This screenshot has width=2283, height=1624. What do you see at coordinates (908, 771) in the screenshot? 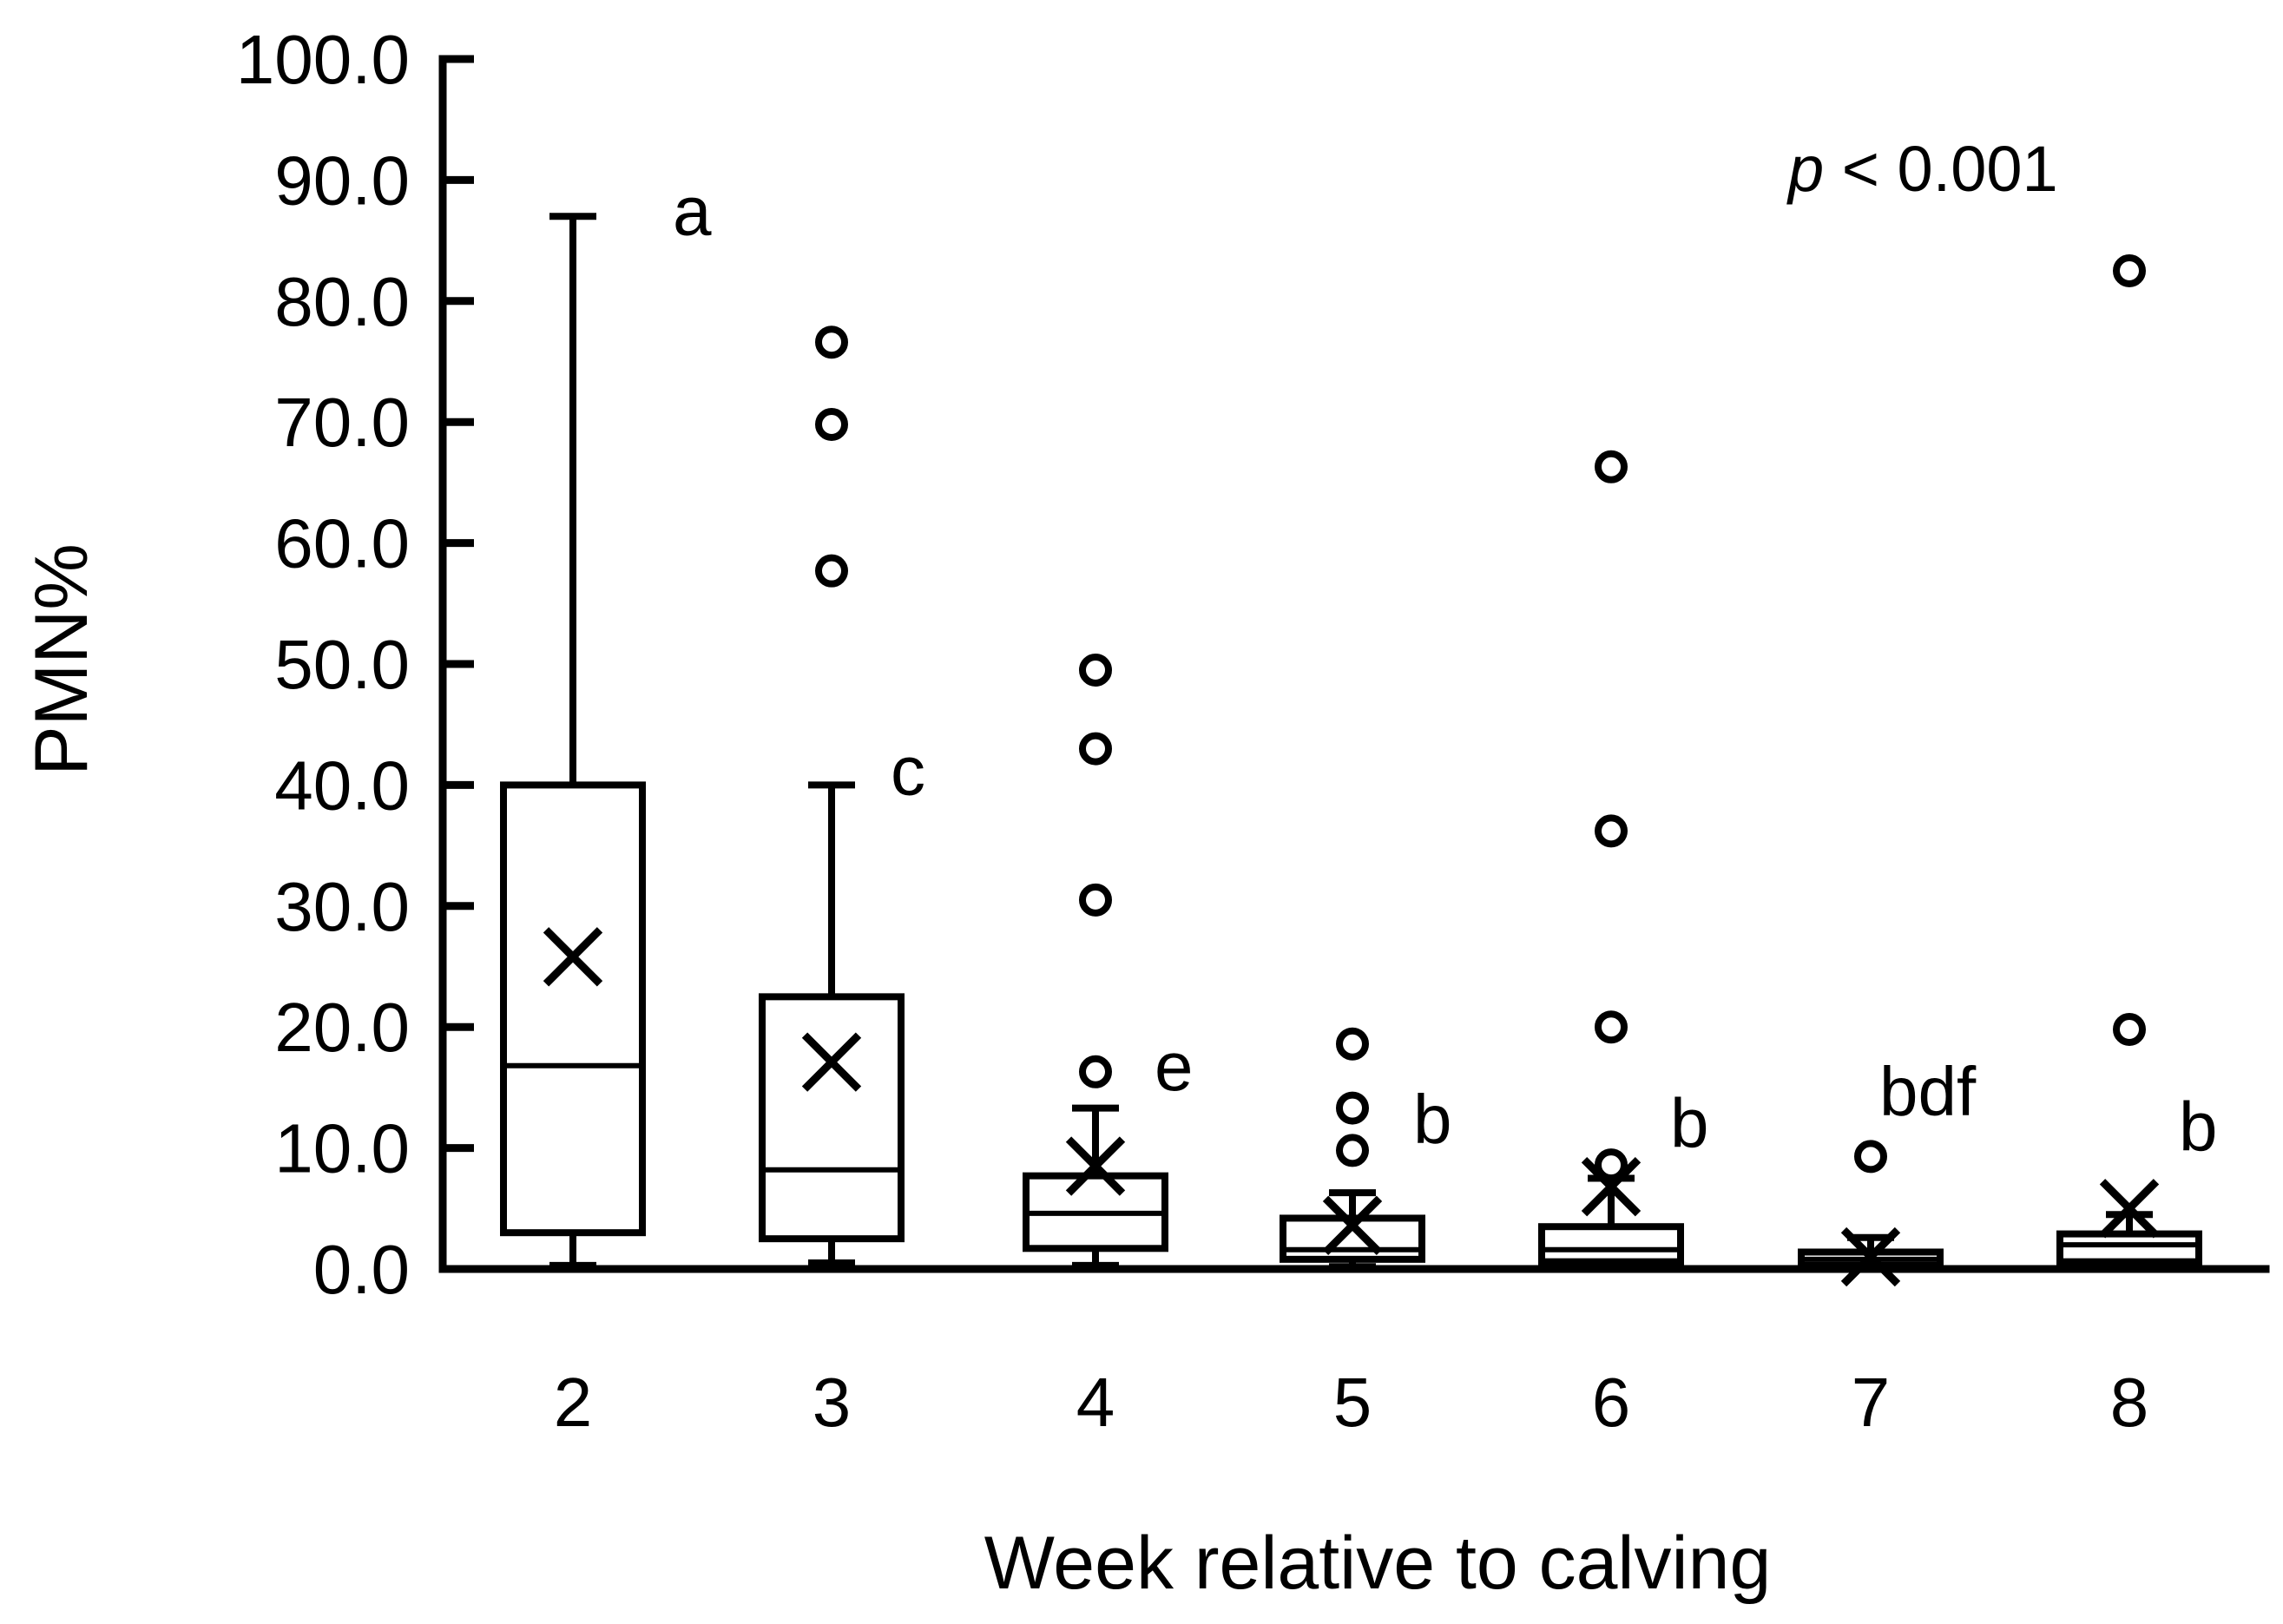
I see `significance-letter: c` at bounding box center [908, 771].